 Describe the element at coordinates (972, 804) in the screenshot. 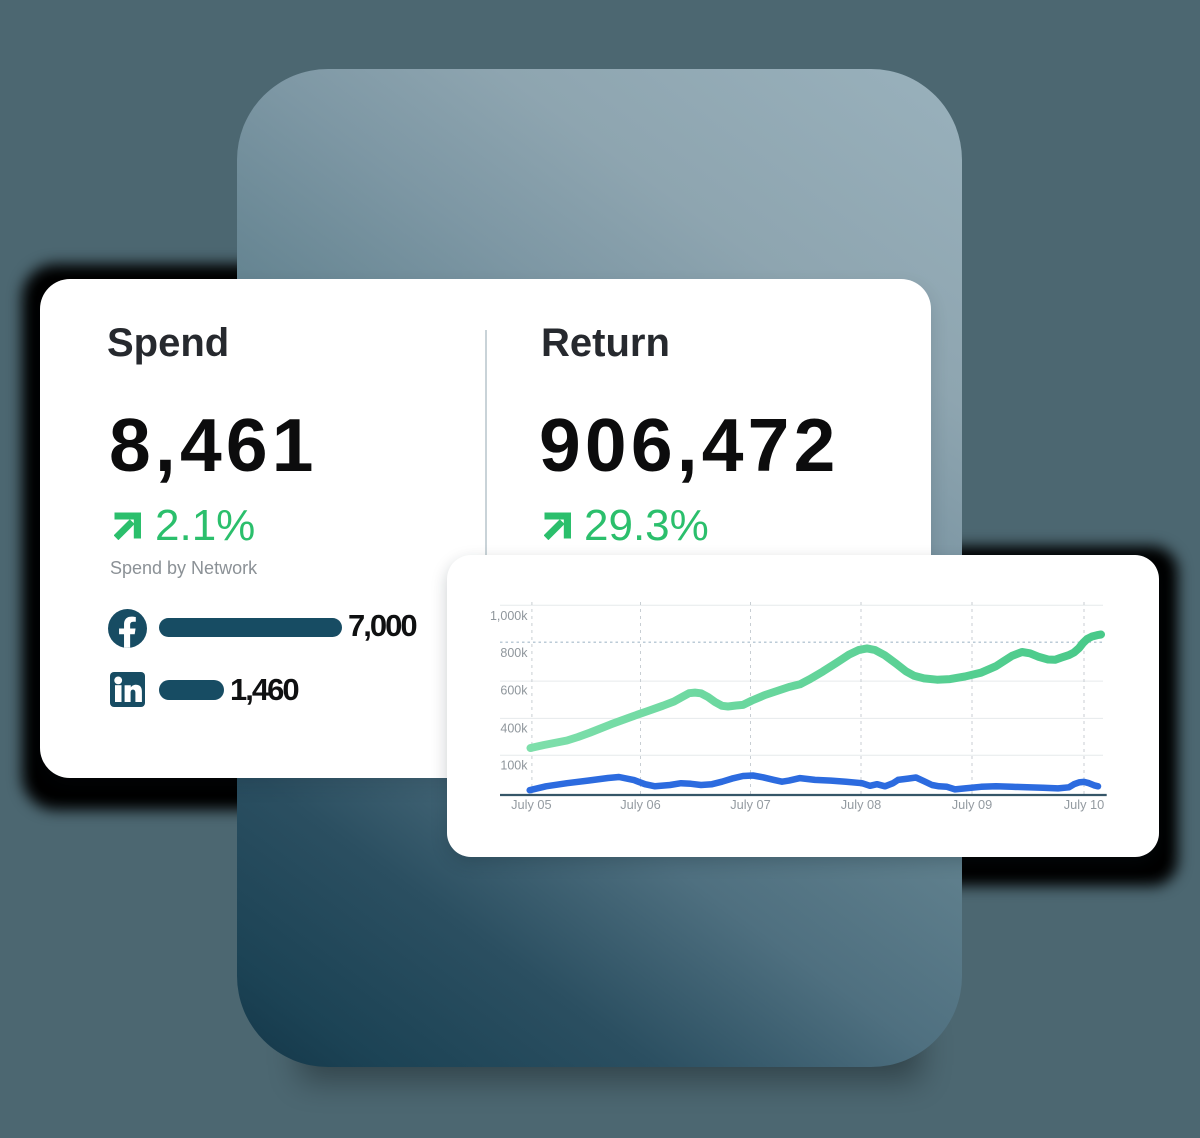

I see `svg-text: July 09` at that location.